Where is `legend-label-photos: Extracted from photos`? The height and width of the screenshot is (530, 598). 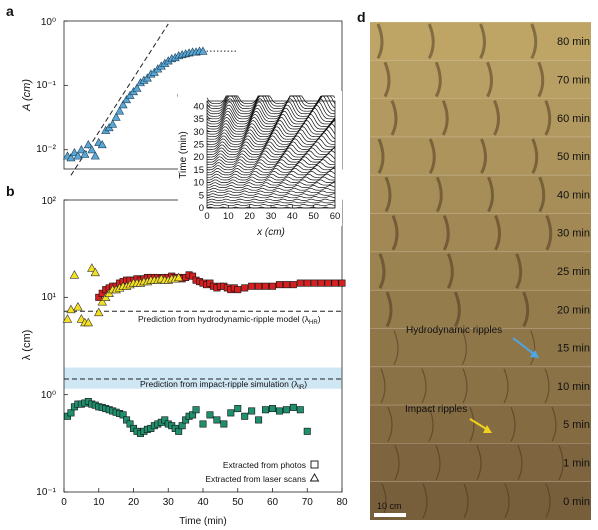
legend-label-photos: Extracted from photos is located at coordinates (264, 465).